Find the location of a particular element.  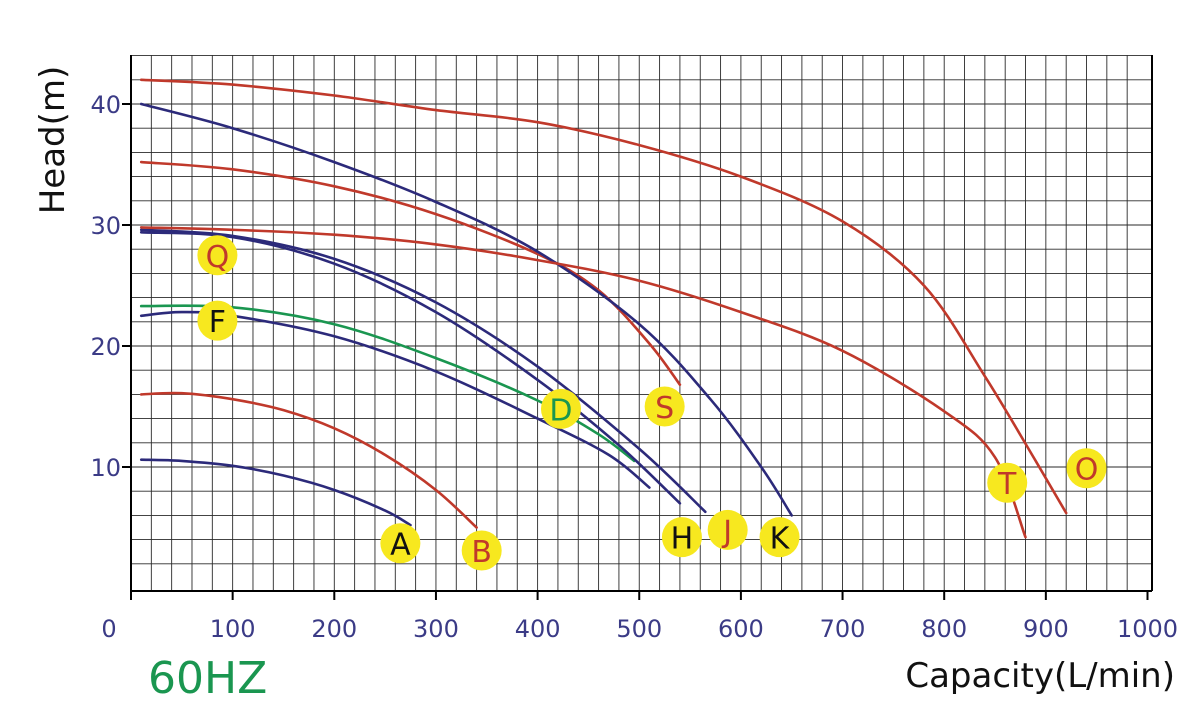

y-axis-title: Head(m) is located at coordinates (53, 140).